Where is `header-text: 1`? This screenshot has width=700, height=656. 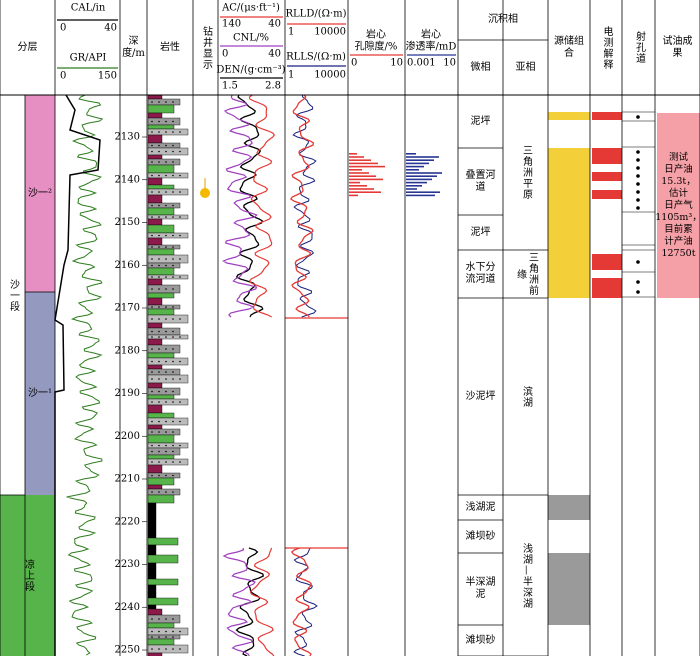 header-text: 1 is located at coordinates (291, 75).